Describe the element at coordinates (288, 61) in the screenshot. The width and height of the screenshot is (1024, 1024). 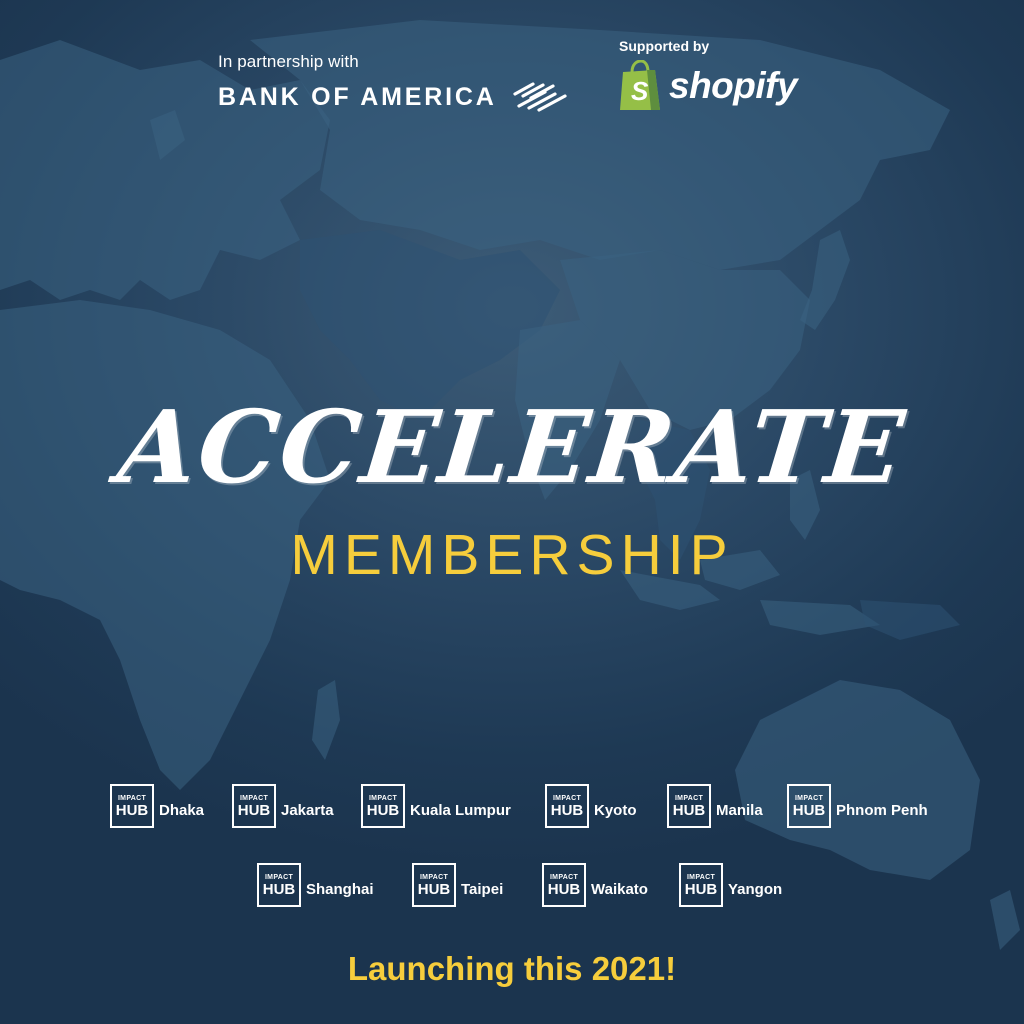
I see `partner-caption: In partnership with` at that location.